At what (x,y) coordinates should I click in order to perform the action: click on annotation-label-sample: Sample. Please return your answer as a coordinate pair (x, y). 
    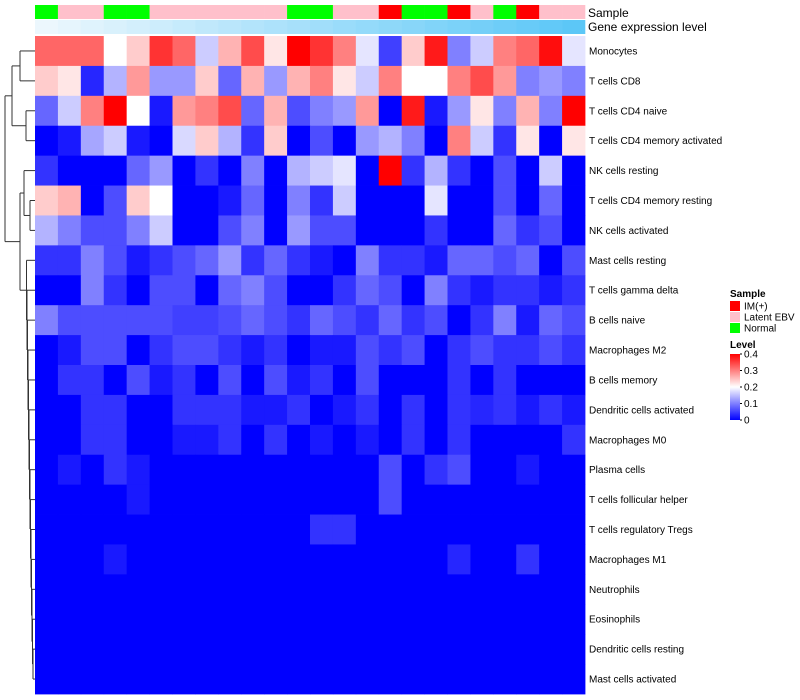
    Looking at the image, I should click on (608, 13).